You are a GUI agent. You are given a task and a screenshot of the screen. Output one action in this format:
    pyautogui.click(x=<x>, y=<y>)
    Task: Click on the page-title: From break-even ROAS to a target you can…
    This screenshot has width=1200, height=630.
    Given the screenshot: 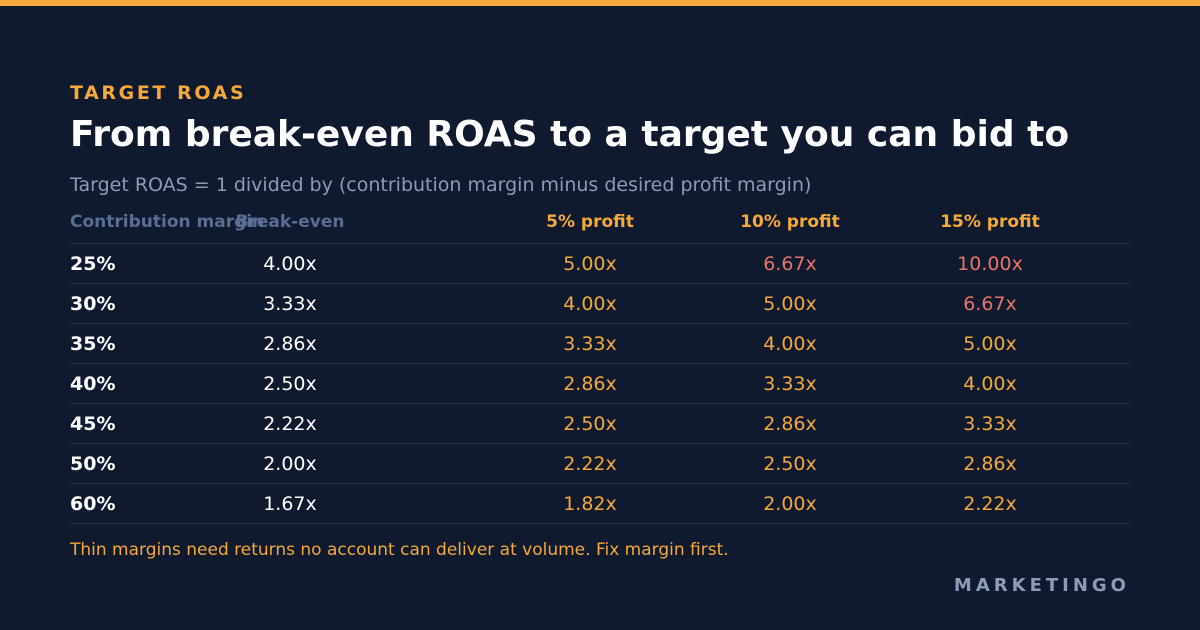 What is the action you would take?
    pyautogui.click(x=570, y=134)
    